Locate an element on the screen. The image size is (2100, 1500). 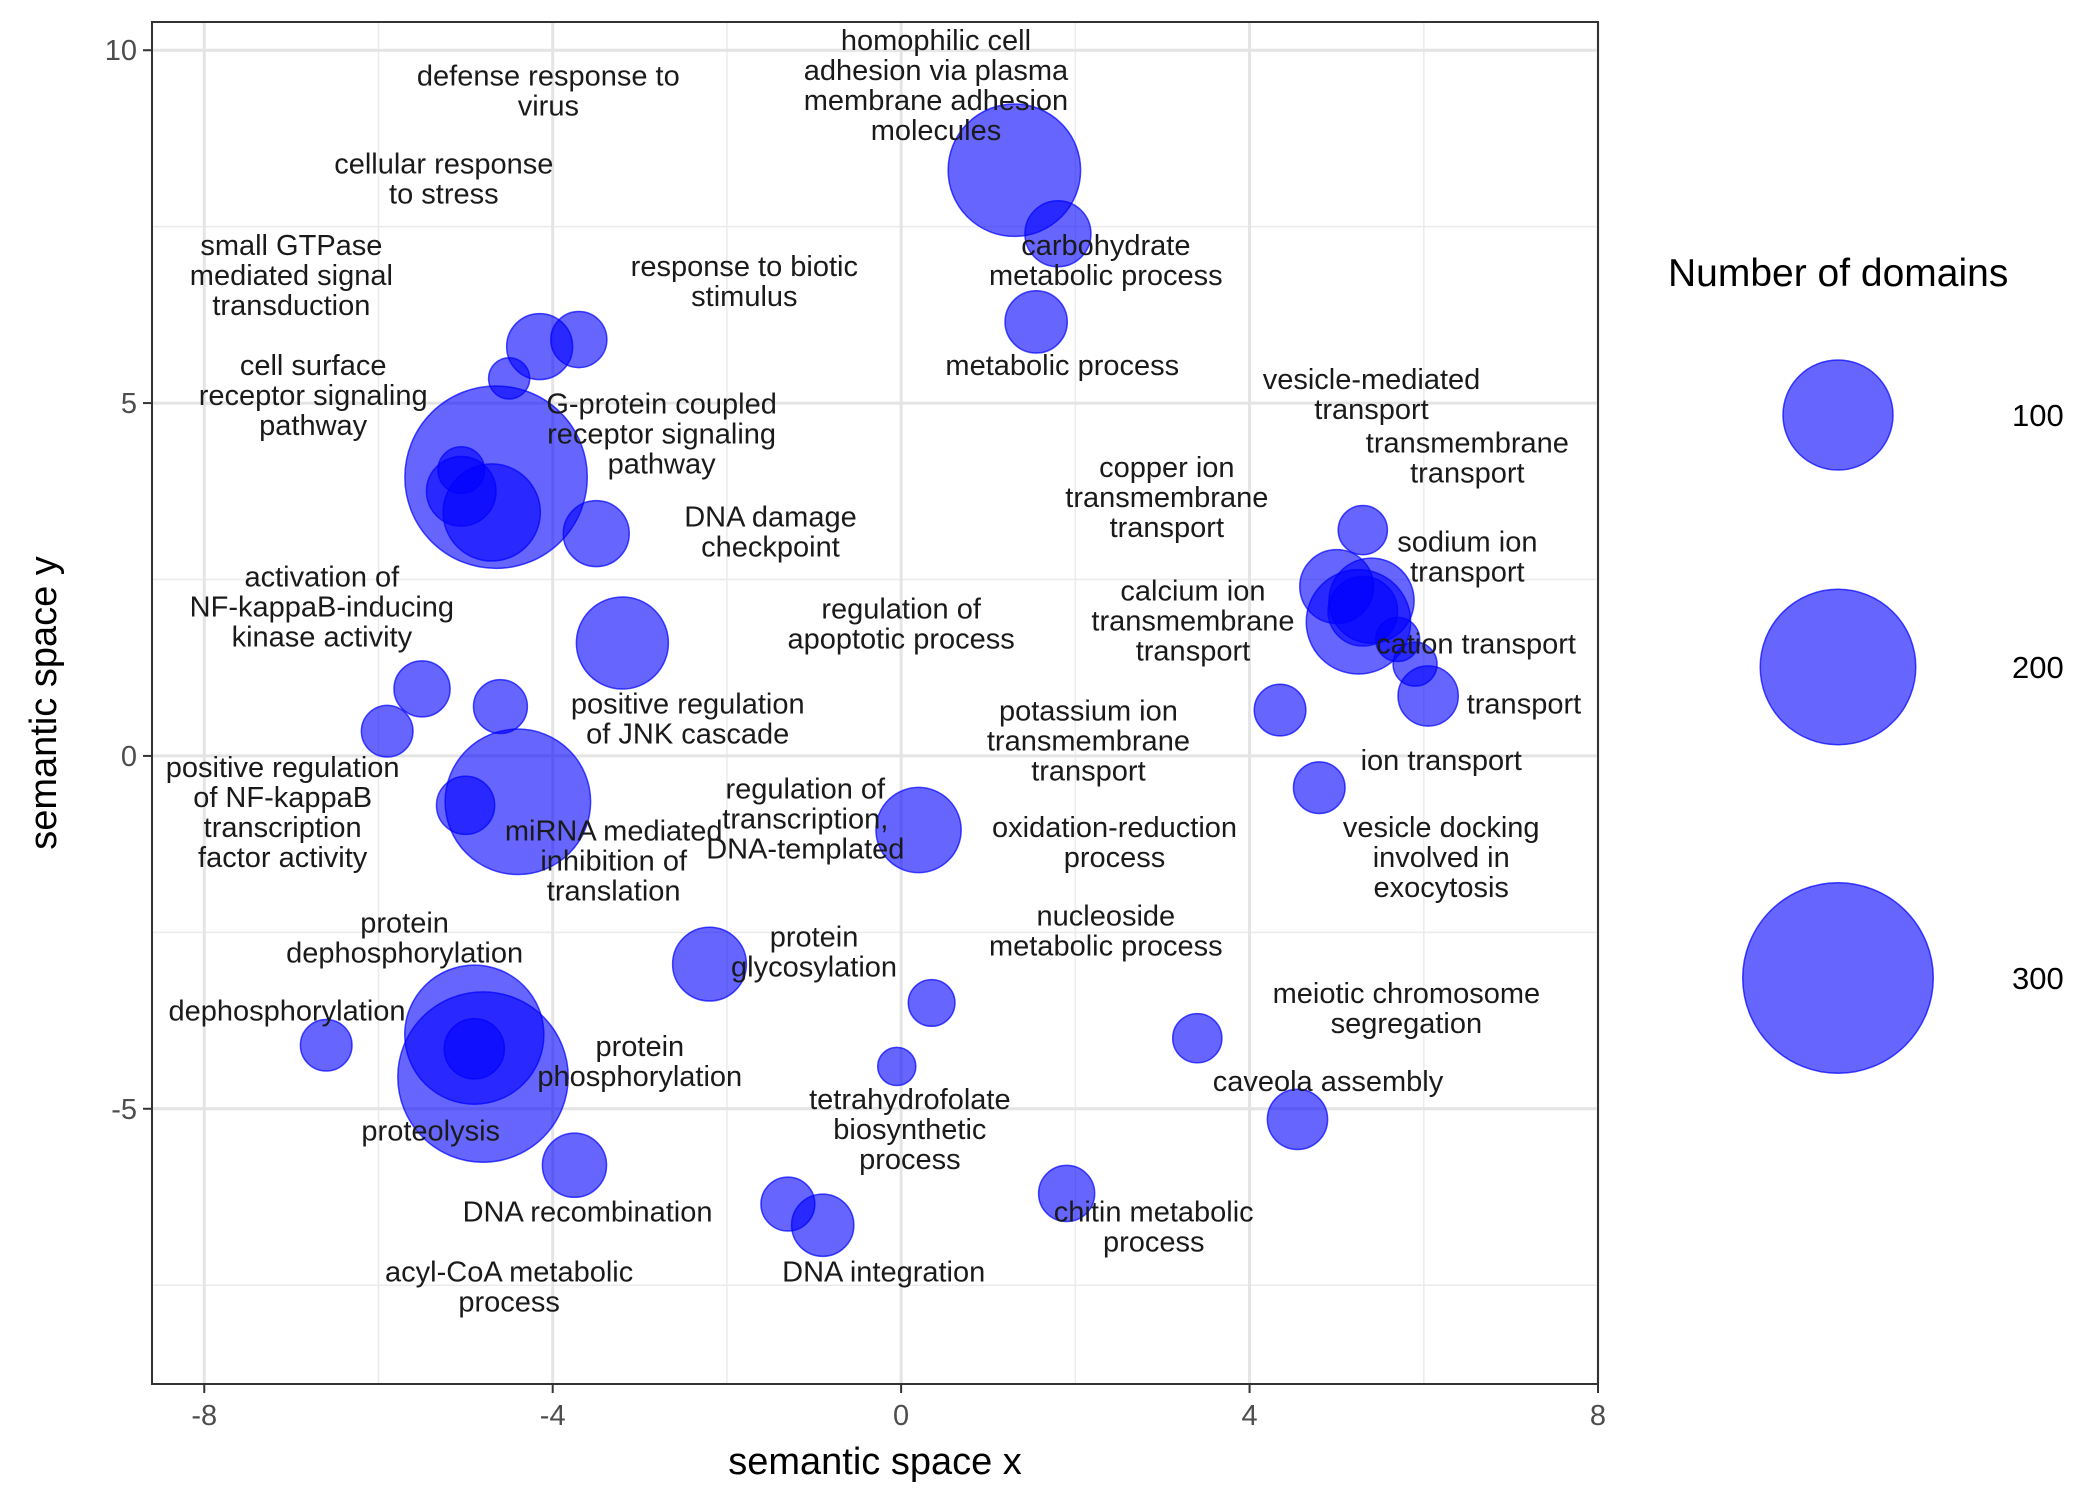
point-label-line: acyl-CoA metabolic is located at coordinates (509, 1273).